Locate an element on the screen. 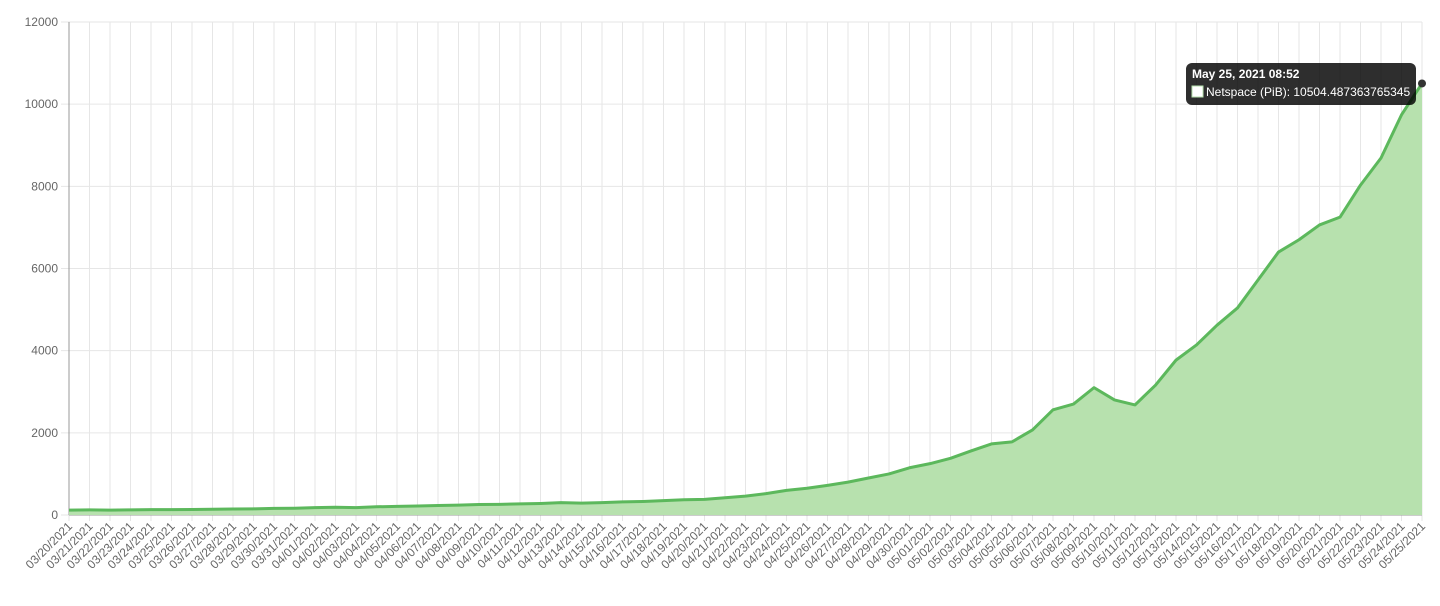 The width and height of the screenshot is (1440, 606). active-point is located at coordinates (1422, 83).